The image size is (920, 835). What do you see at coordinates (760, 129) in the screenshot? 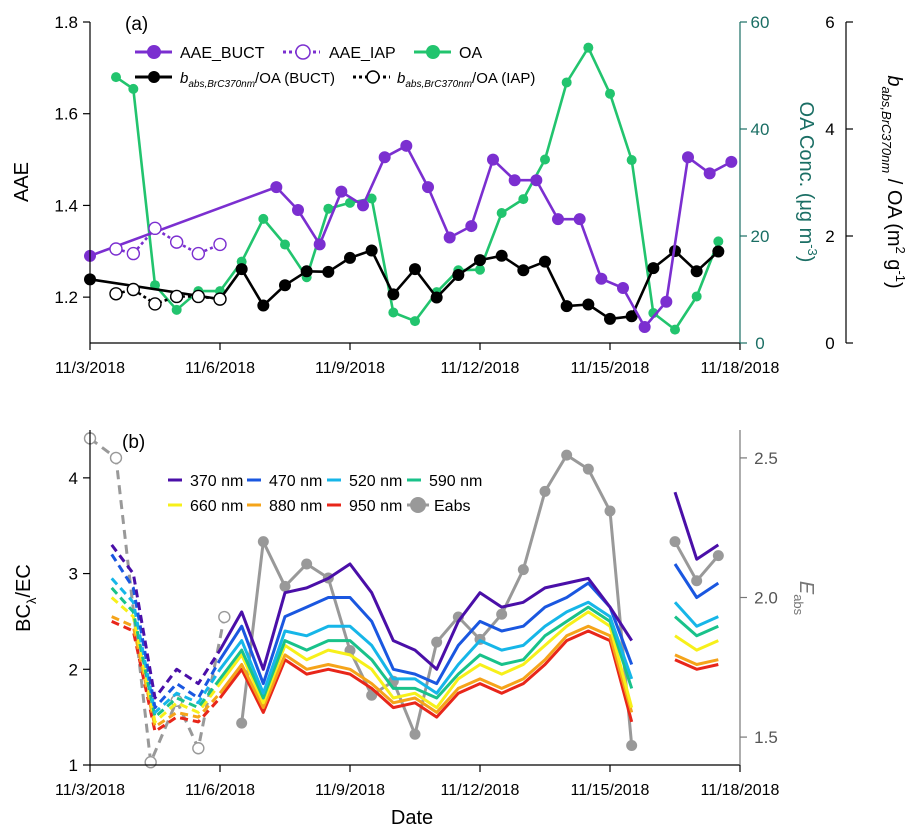
I see `a-ytick-right1-label: 40` at bounding box center [760, 129].